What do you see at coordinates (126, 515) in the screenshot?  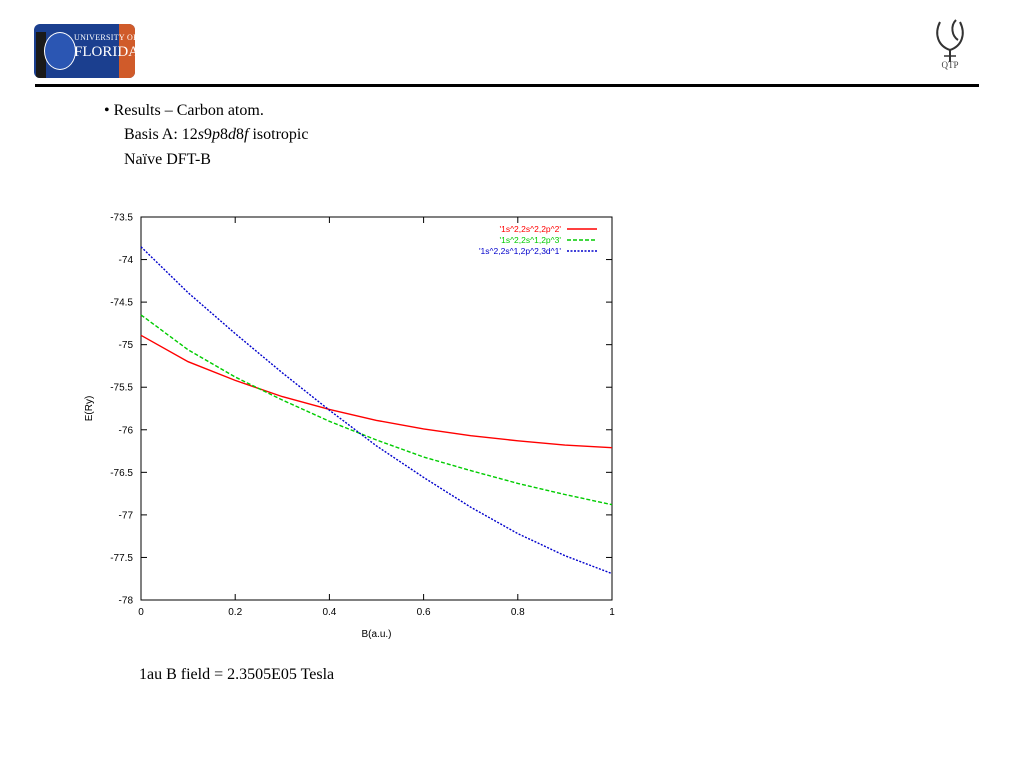 I see `y-tick-label: -77` at bounding box center [126, 515].